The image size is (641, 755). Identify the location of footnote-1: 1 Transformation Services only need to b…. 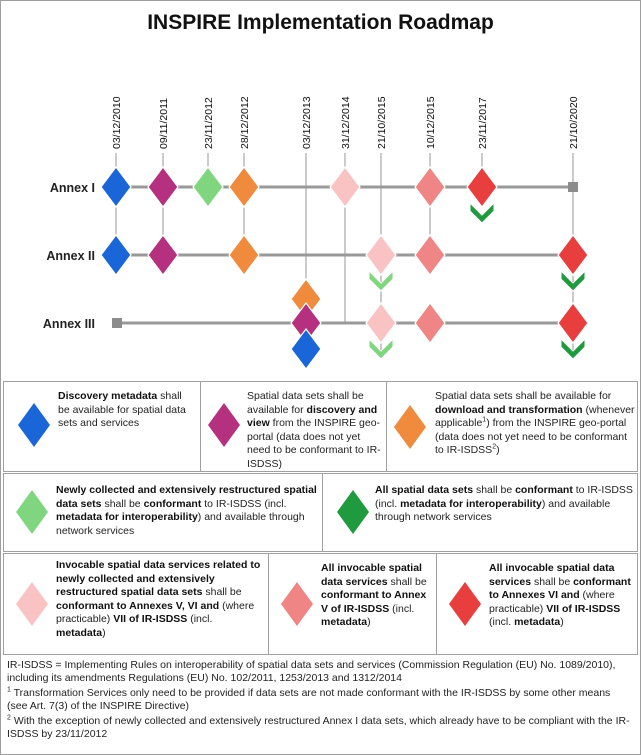
(309, 699).